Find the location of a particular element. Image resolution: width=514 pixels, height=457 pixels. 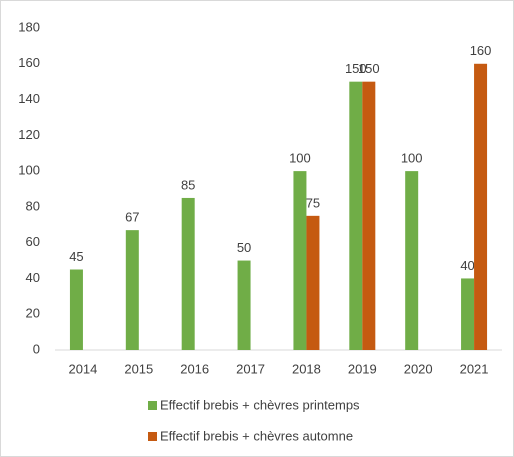

y-tick-label: 140 is located at coordinates (29, 98).